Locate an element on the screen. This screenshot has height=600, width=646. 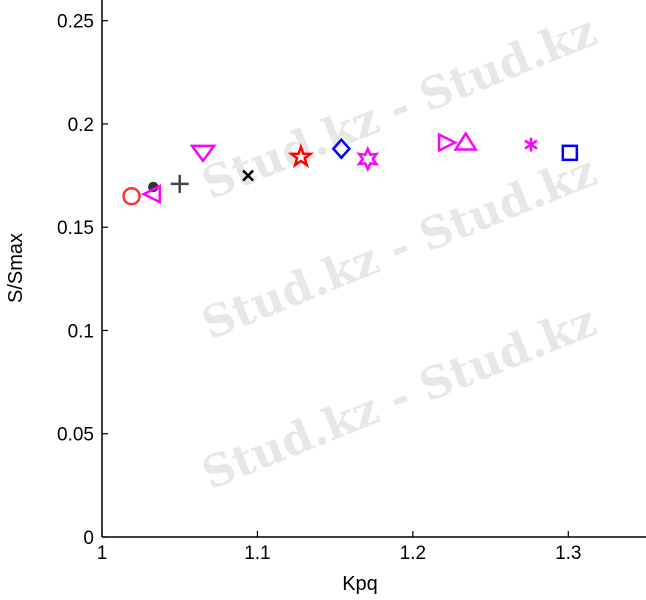
data-point-pentagram is located at coordinates (301, 156).